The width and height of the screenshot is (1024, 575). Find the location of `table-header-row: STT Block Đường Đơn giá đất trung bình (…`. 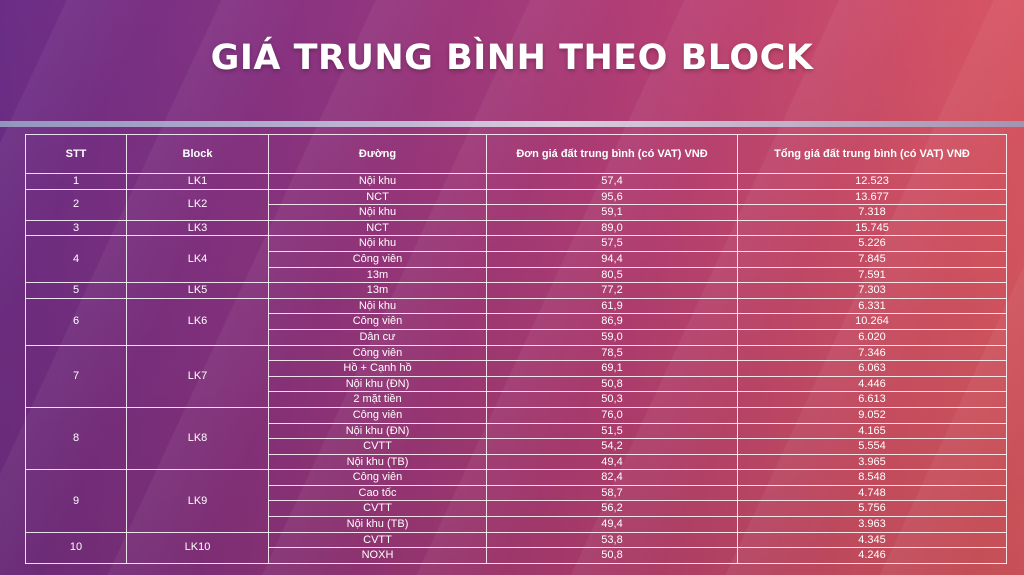

table-header-row: STT Block Đường Đơn giá đất trung bình (… is located at coordinates (516, 154).